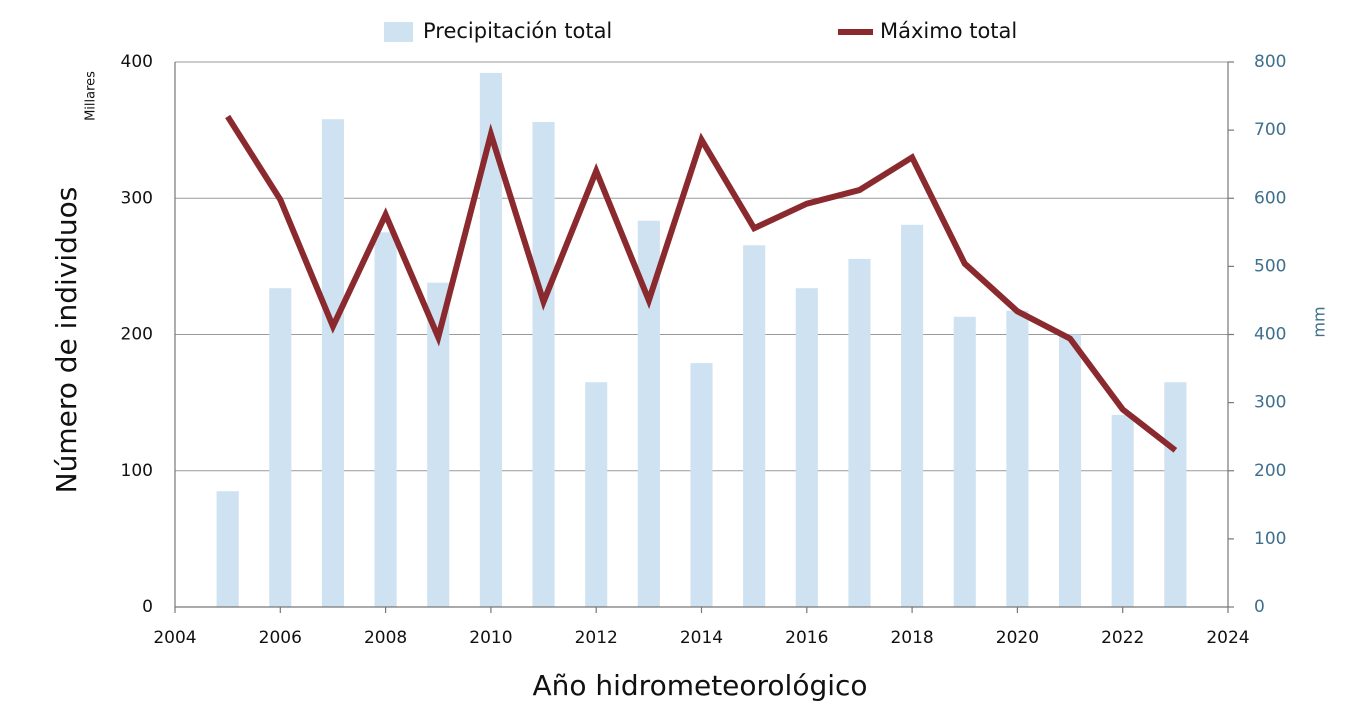  Describe the element at coordinates (948, 31) in the screenshot. I see `legend-label: Máximo total` at that location.